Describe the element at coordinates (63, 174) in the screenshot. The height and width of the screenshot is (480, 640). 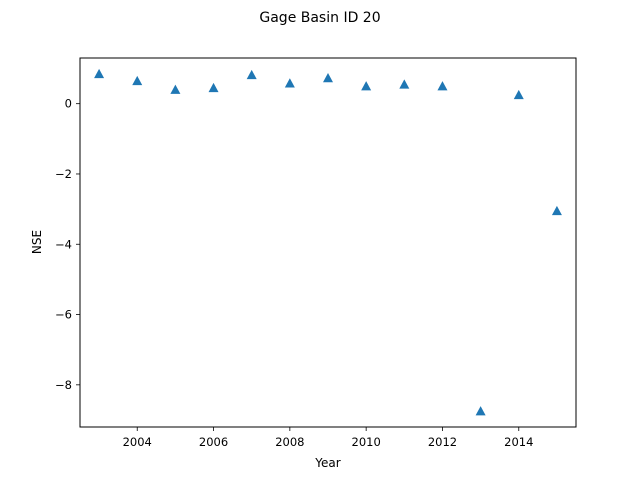
I see `y-tick-label: −2` at that location.